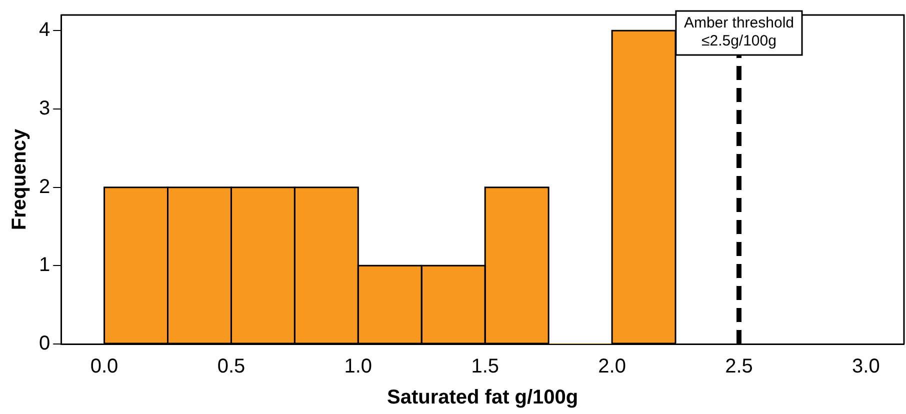 The width and height of the screenshot is (906, 414). What do you see at coordinates (44, 109) in the screenshot?
I see `y-tick-label: 3` at bounding box center [44, 109].